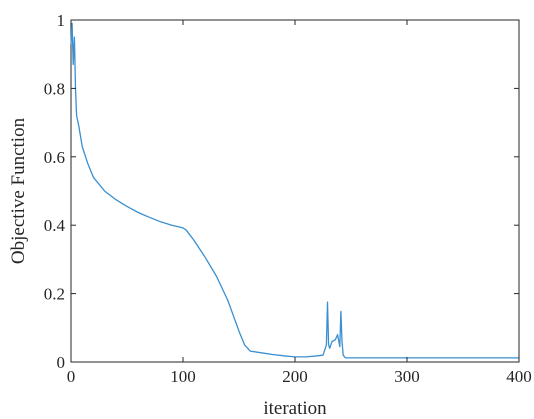 The height and width of the screenshot is (419, 534). Describe the element at coordinates (71, 376) in the screenshot. I see `x-tick-label: 0` at that location.